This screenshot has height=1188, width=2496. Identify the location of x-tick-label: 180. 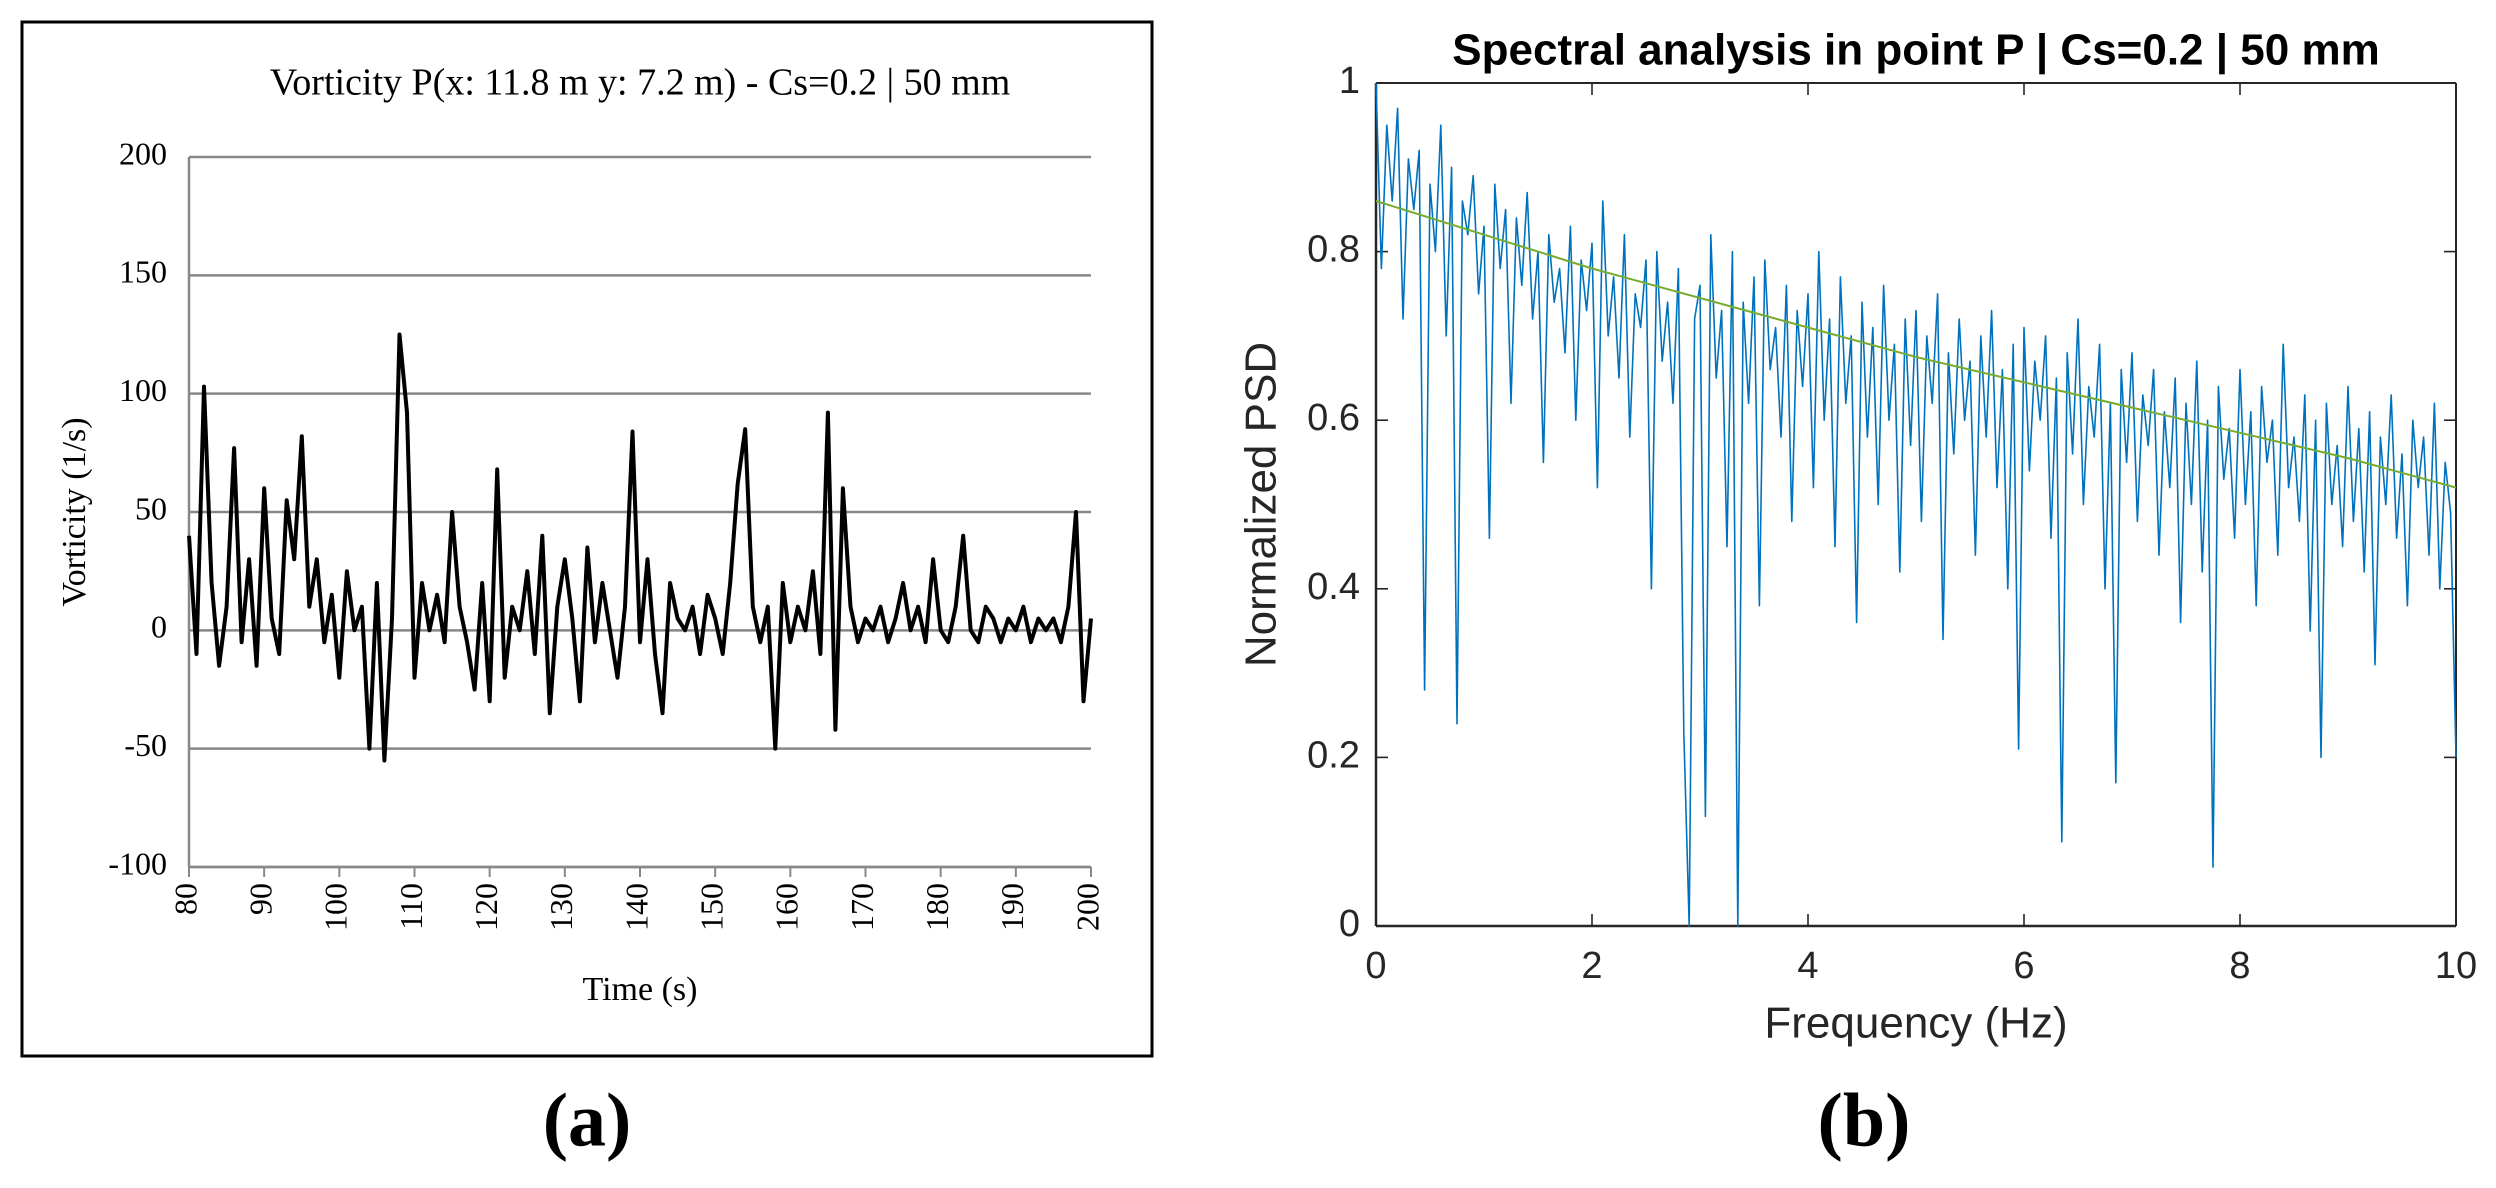
(937, 907).